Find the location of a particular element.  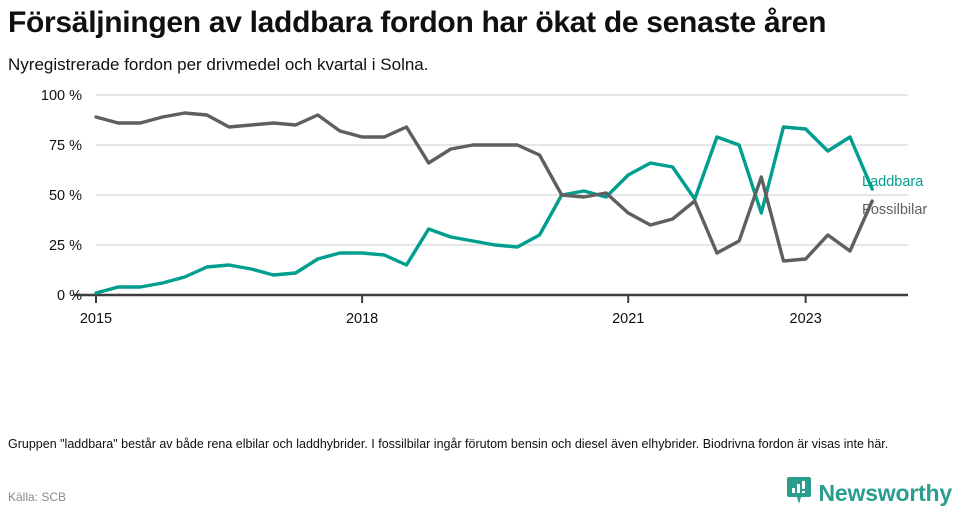

series-label-laddbara: Laddbara is located at coordinates (893, 182).